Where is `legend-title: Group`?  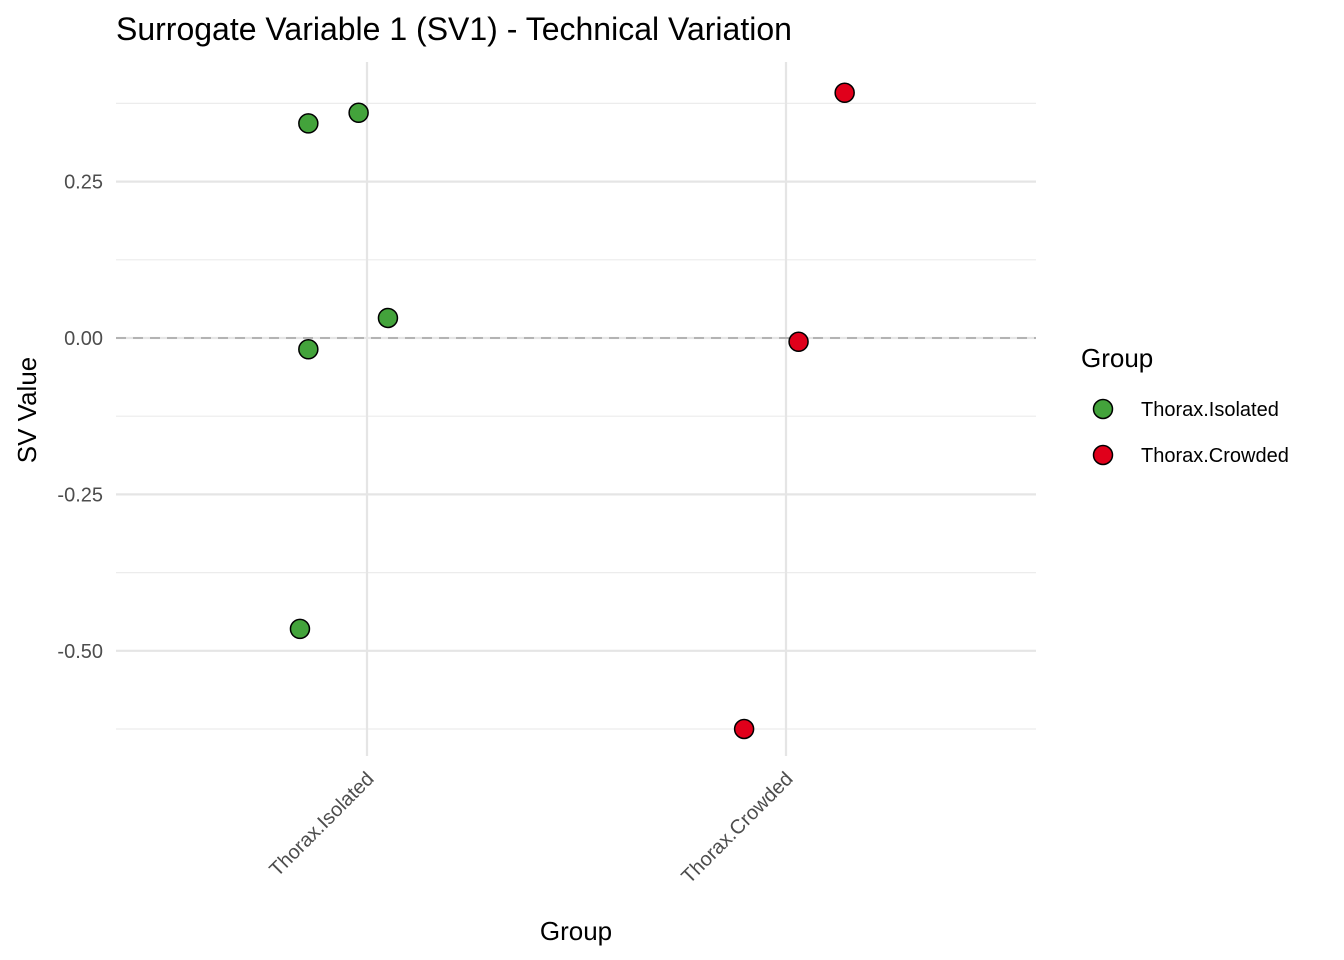
legend-title: Group is located at coordinates (1117, 358).